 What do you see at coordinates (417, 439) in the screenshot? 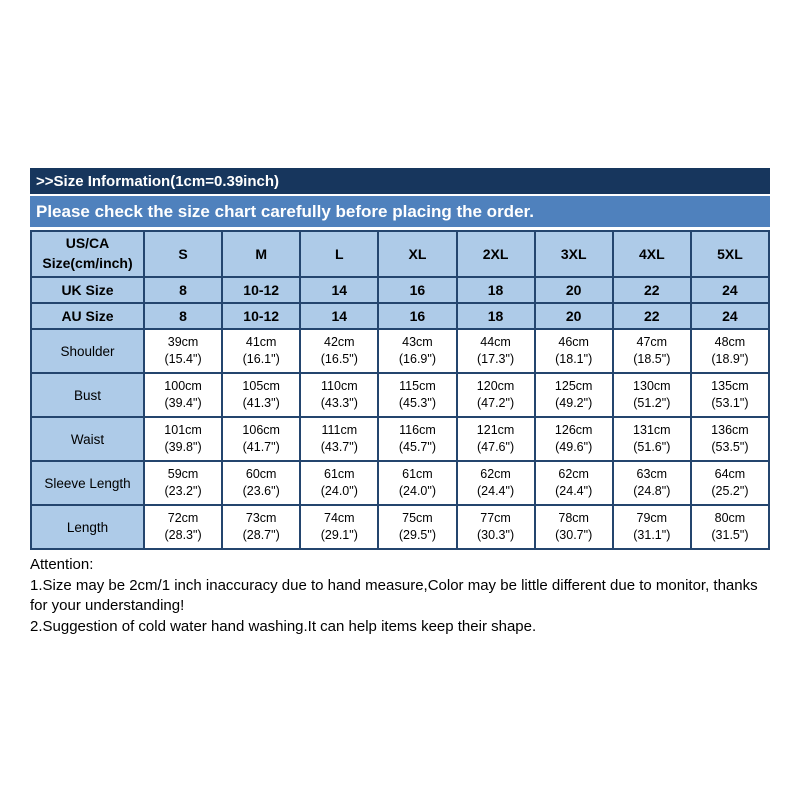
I see `waist-value: 116cm (45.7")` at bounding box center [417, 439].